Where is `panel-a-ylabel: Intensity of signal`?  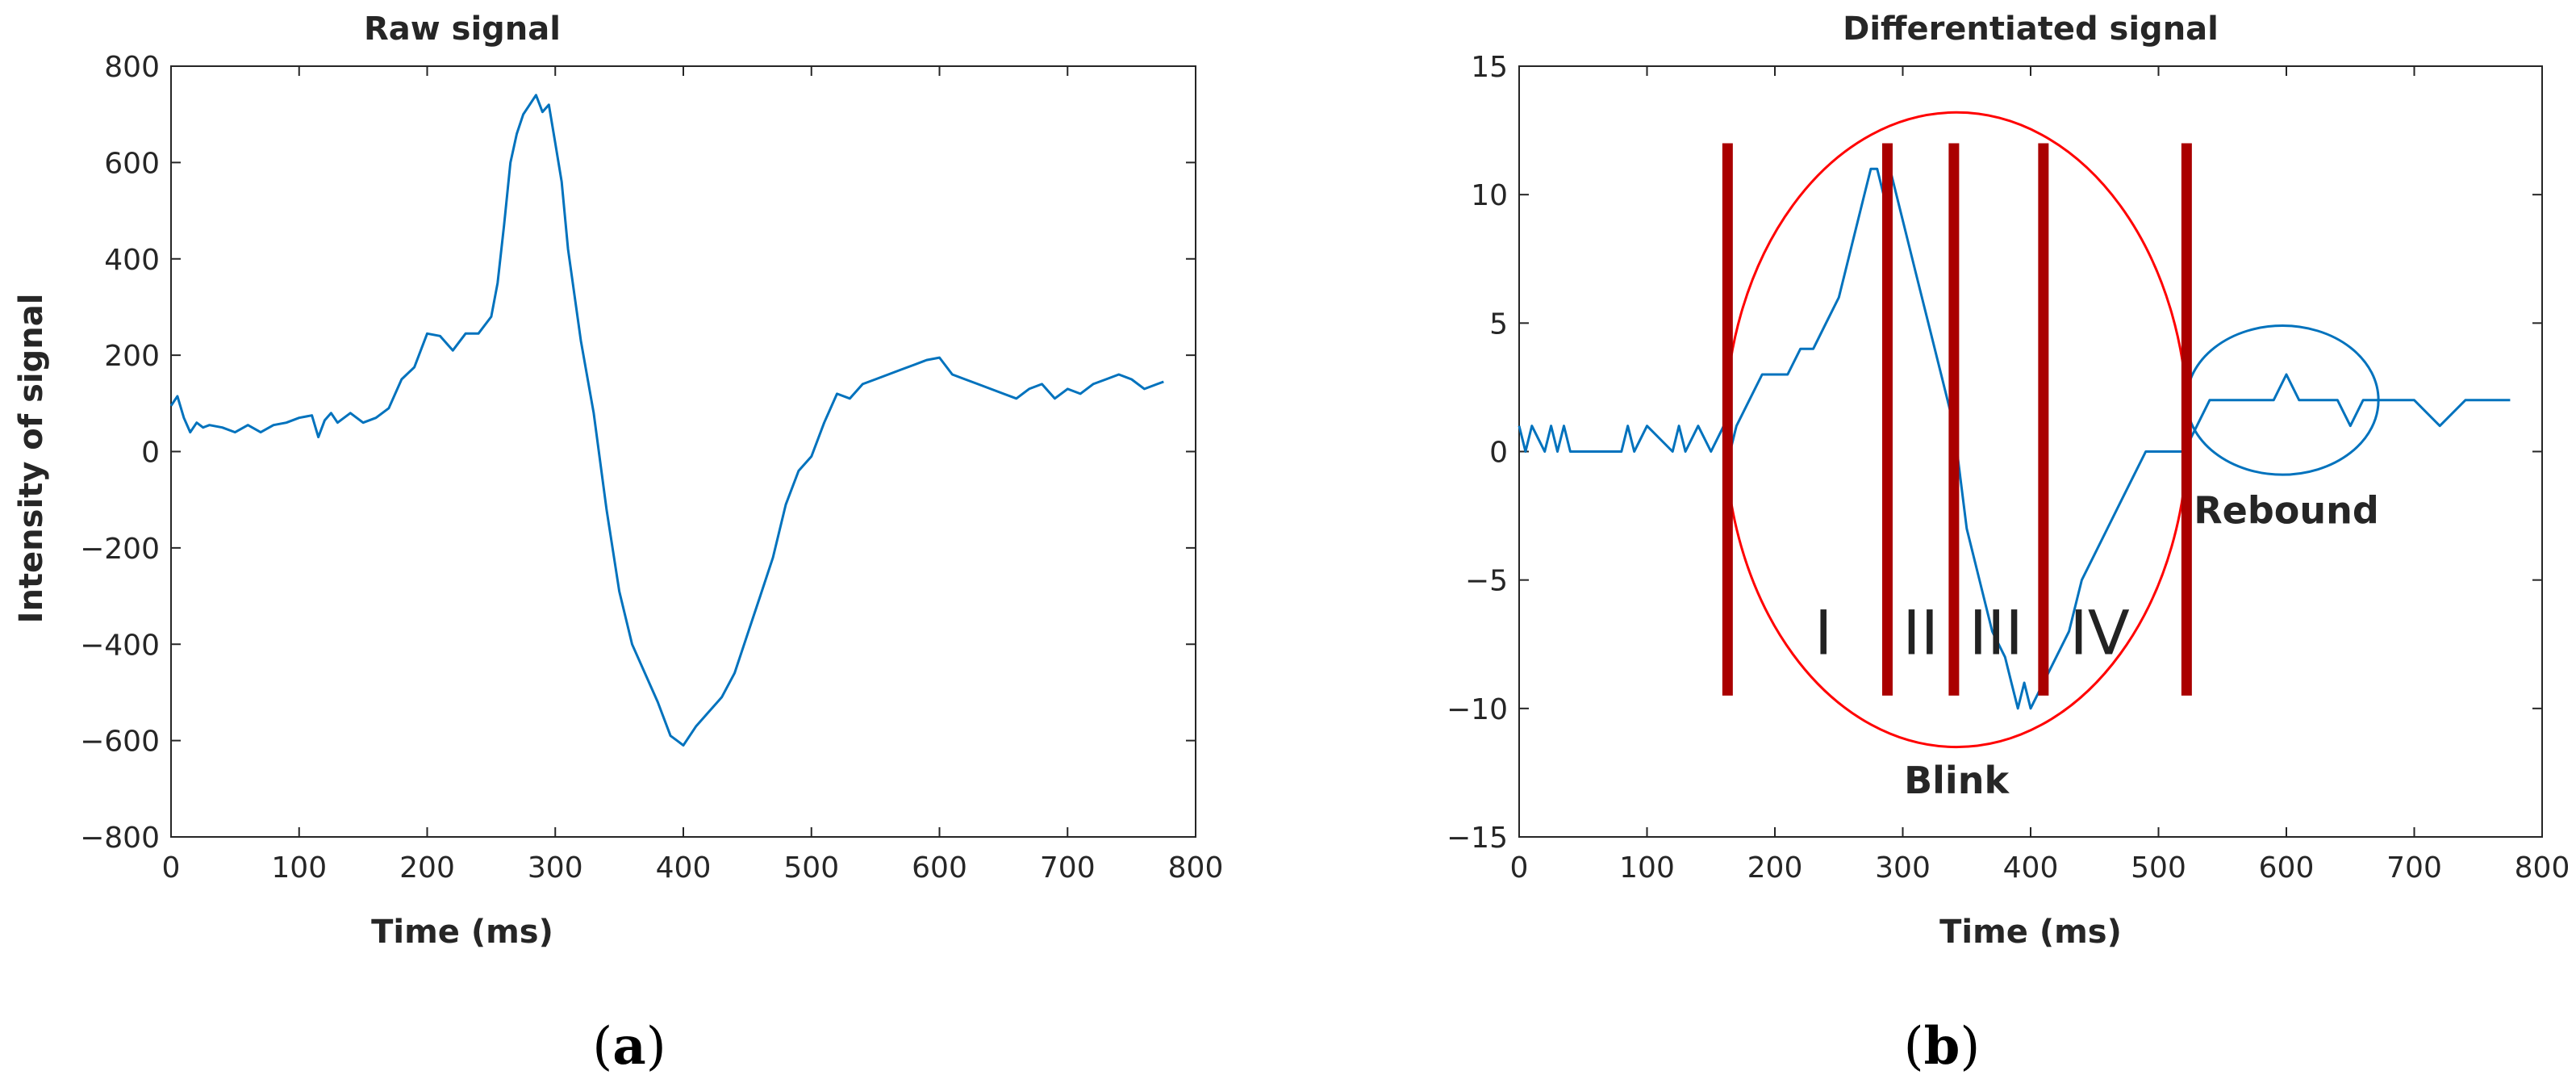 panel-a-ylabel: Intensity of signal is located at coordinates (32, 459).